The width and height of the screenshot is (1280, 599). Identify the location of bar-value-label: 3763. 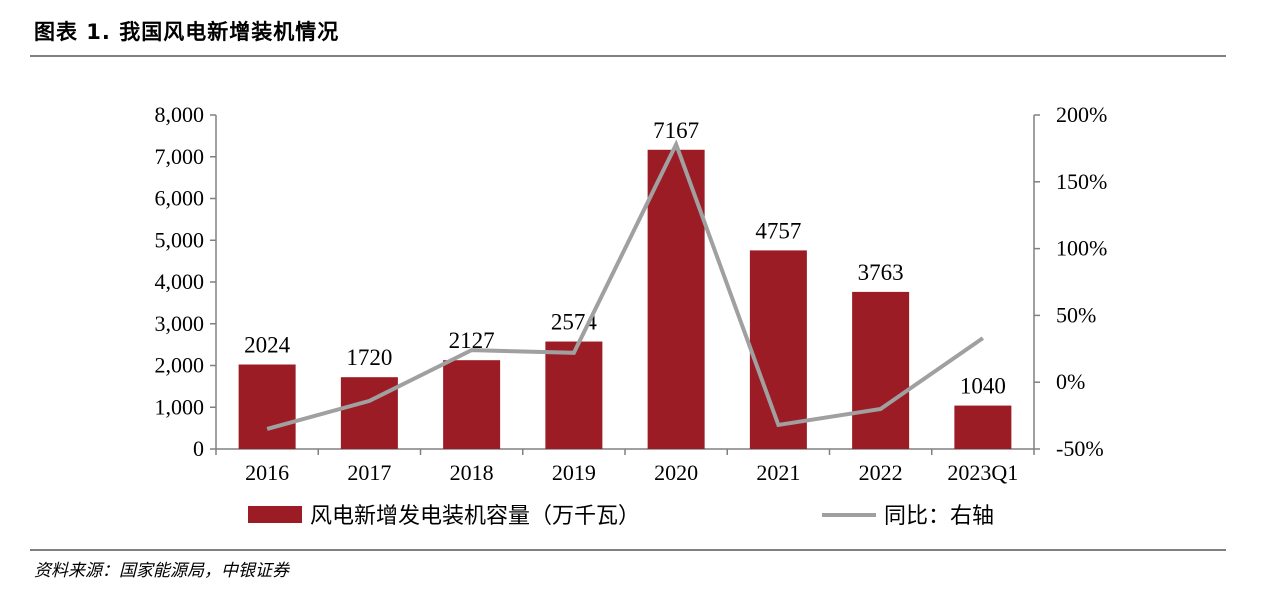
(881, 272).